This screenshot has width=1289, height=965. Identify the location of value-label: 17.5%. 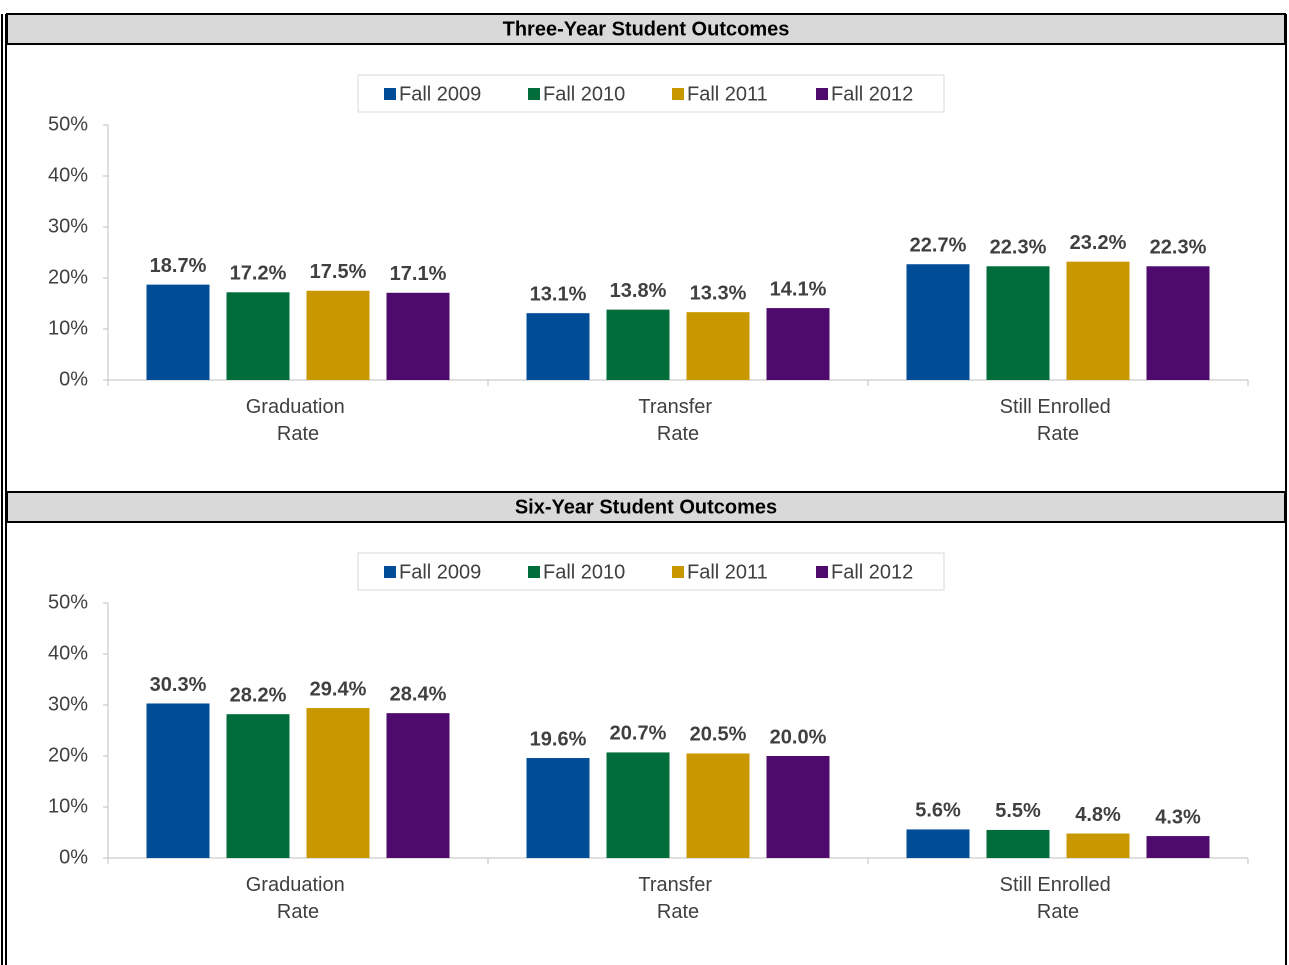
(338, 272).